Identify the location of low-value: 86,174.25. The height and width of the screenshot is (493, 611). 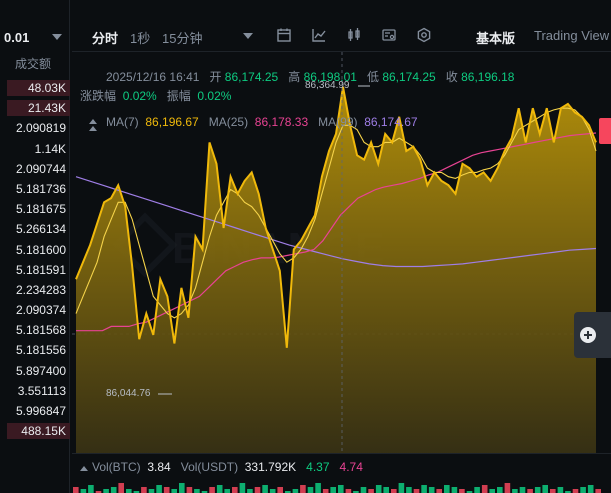
(409, 77).